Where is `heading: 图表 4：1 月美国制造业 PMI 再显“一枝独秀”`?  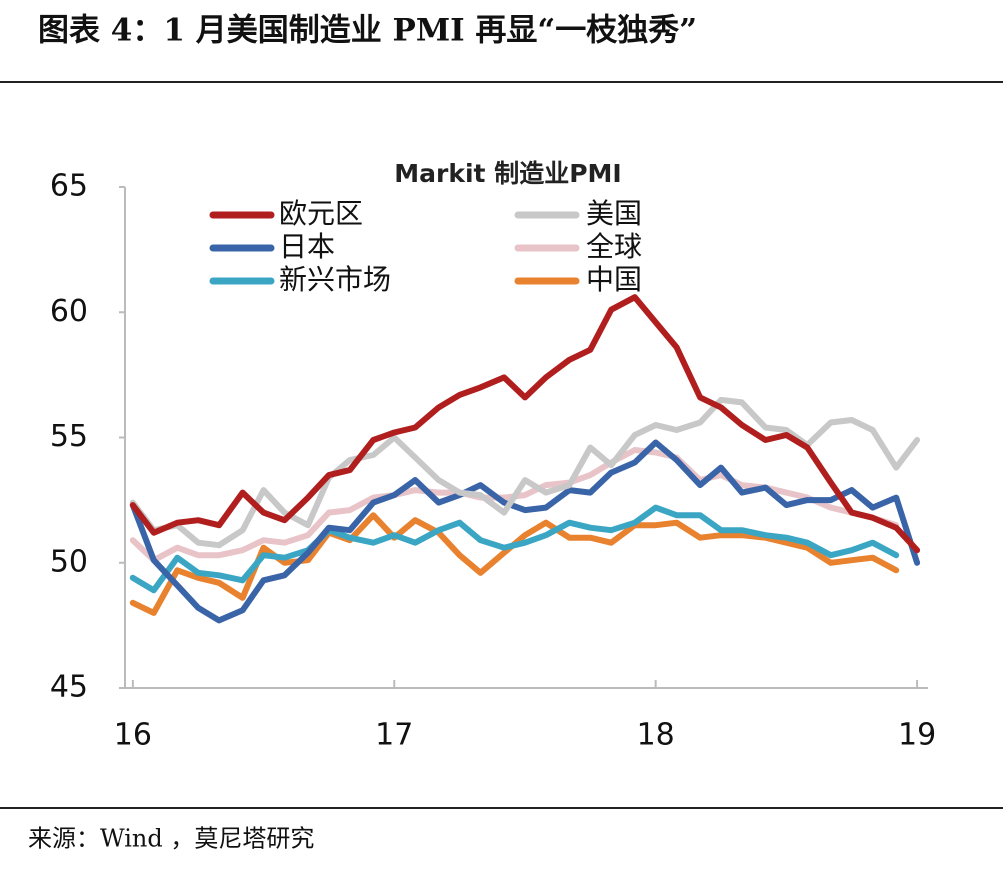 heading: 图表 4：1 月美国制造业 PMI 再显“一枝独秀” is located at coordinates (367, 31).